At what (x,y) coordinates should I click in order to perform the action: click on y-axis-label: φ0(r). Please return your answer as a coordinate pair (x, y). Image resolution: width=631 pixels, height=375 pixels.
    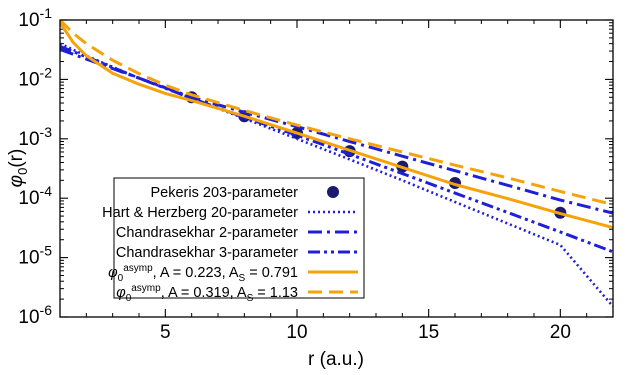
    Looking at the image, I should click on (18, 168).